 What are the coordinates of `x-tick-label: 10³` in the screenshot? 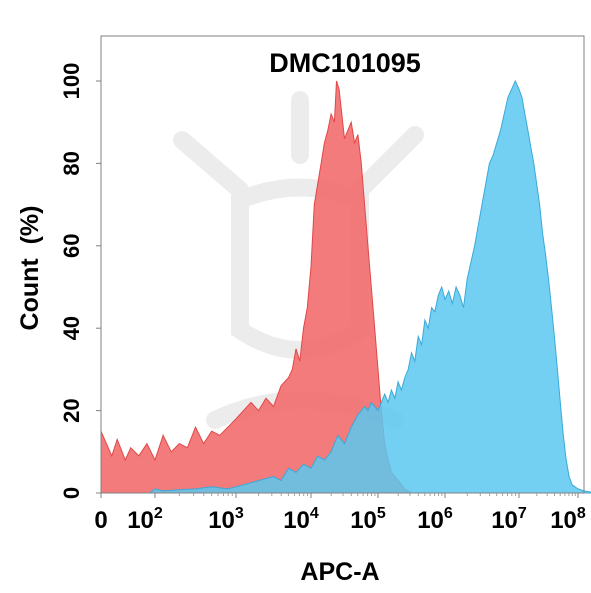 It's located at (226, 519).